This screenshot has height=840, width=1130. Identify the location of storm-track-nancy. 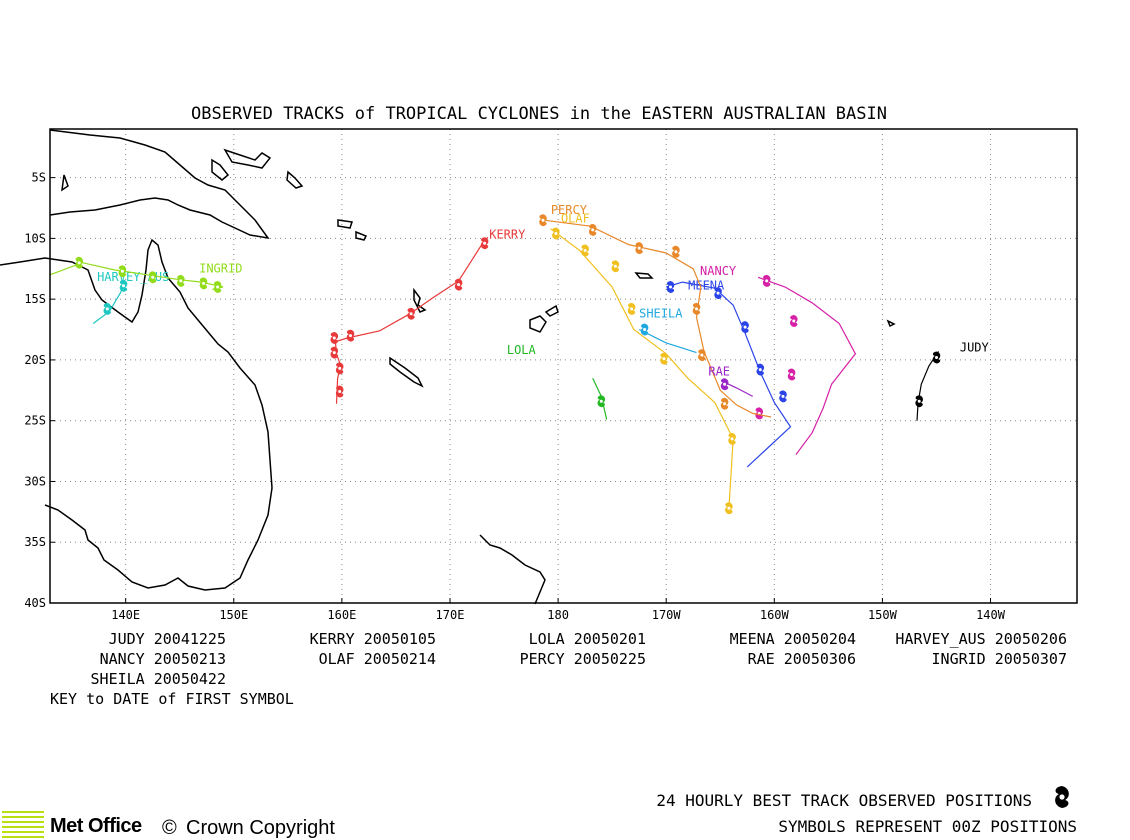
(807, 366).